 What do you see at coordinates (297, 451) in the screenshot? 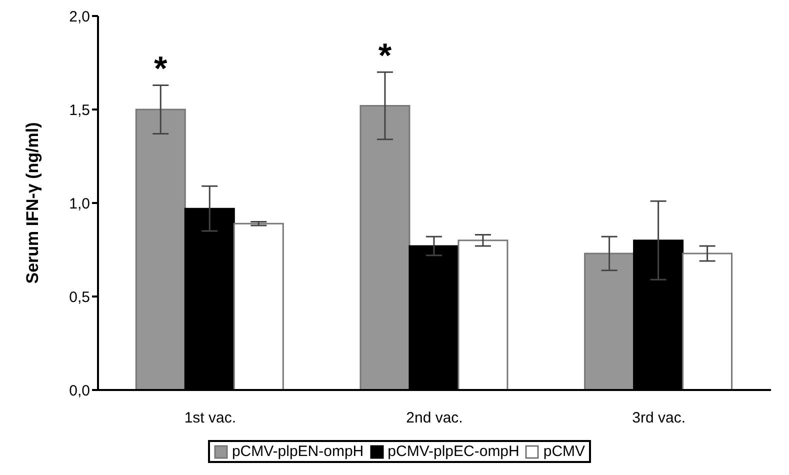
I see `legend-label: pCMV-plpEN-ompH` at bounding box center [297, 451].